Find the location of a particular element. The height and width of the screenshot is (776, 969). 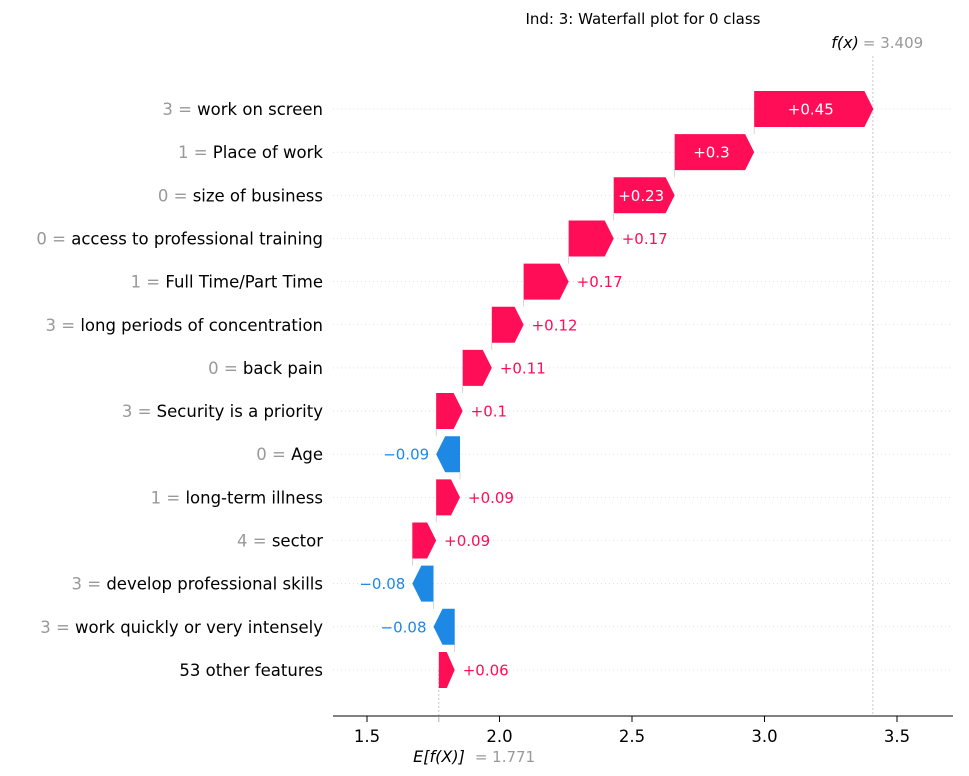

feature-label: 0 = Age is located at coordinates (289, 454).